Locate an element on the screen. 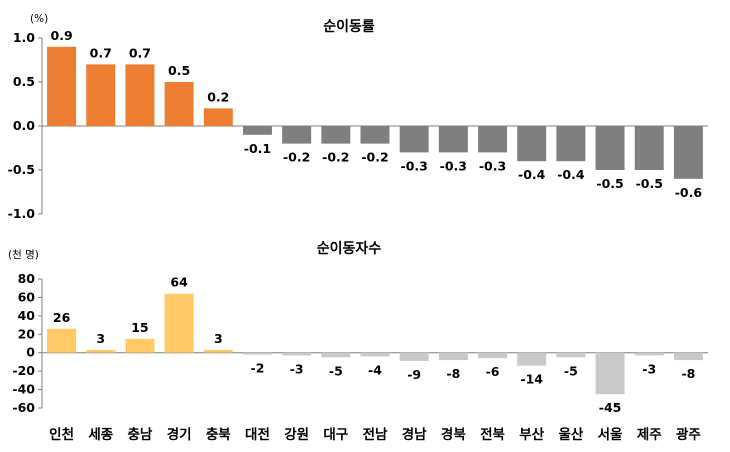 This screenshot has width=730, height=452. data-label-rate-16: -0.6 is located at coordinates (689, 192).